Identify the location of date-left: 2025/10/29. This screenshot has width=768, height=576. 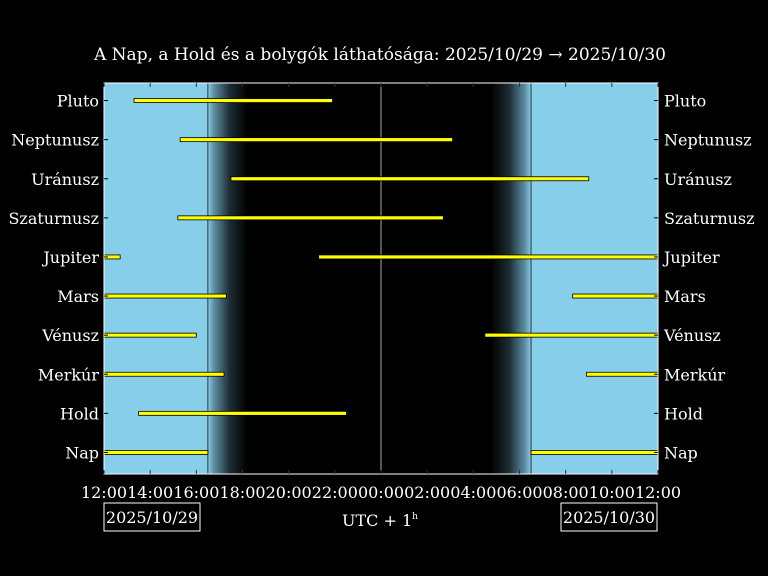
(152, 517).